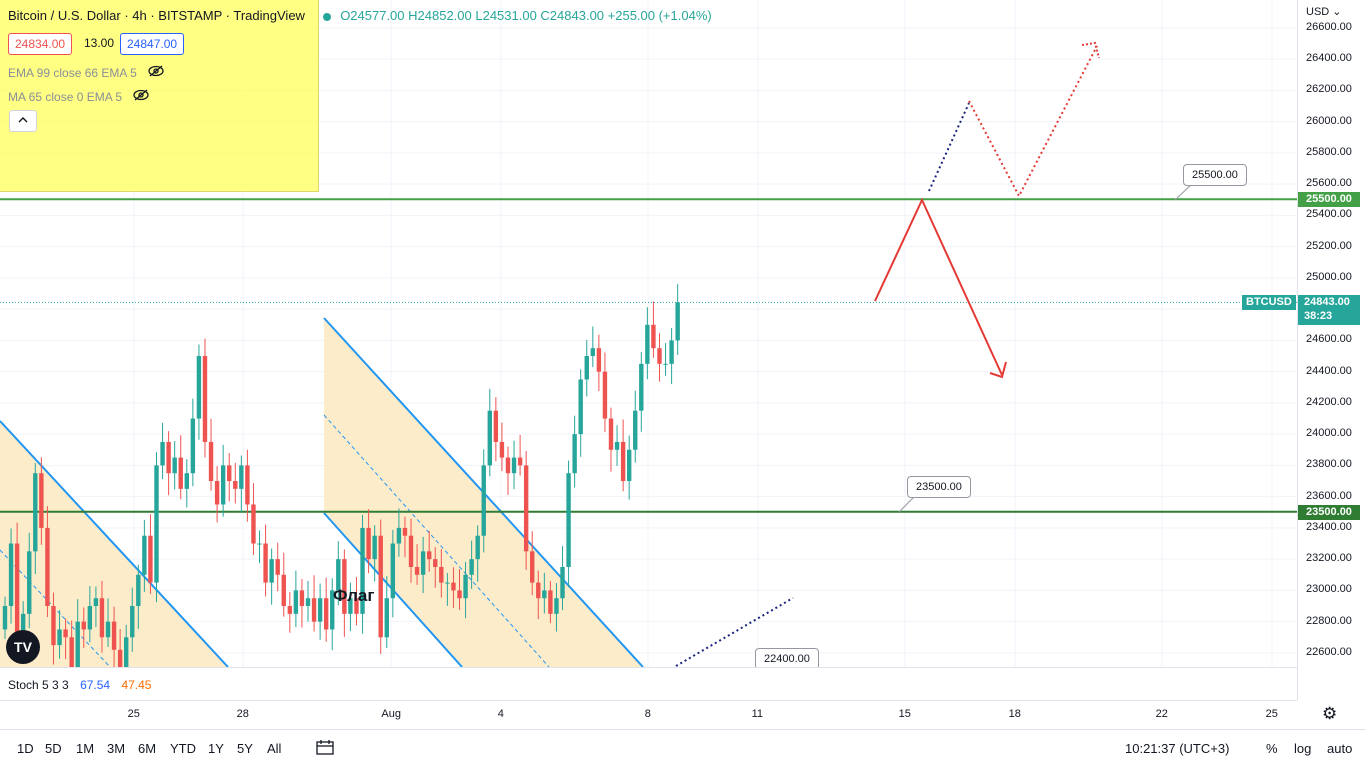 This screenshot has width=1366, height=769. I want to click on time-tick-label: 11, so click(757, 714).